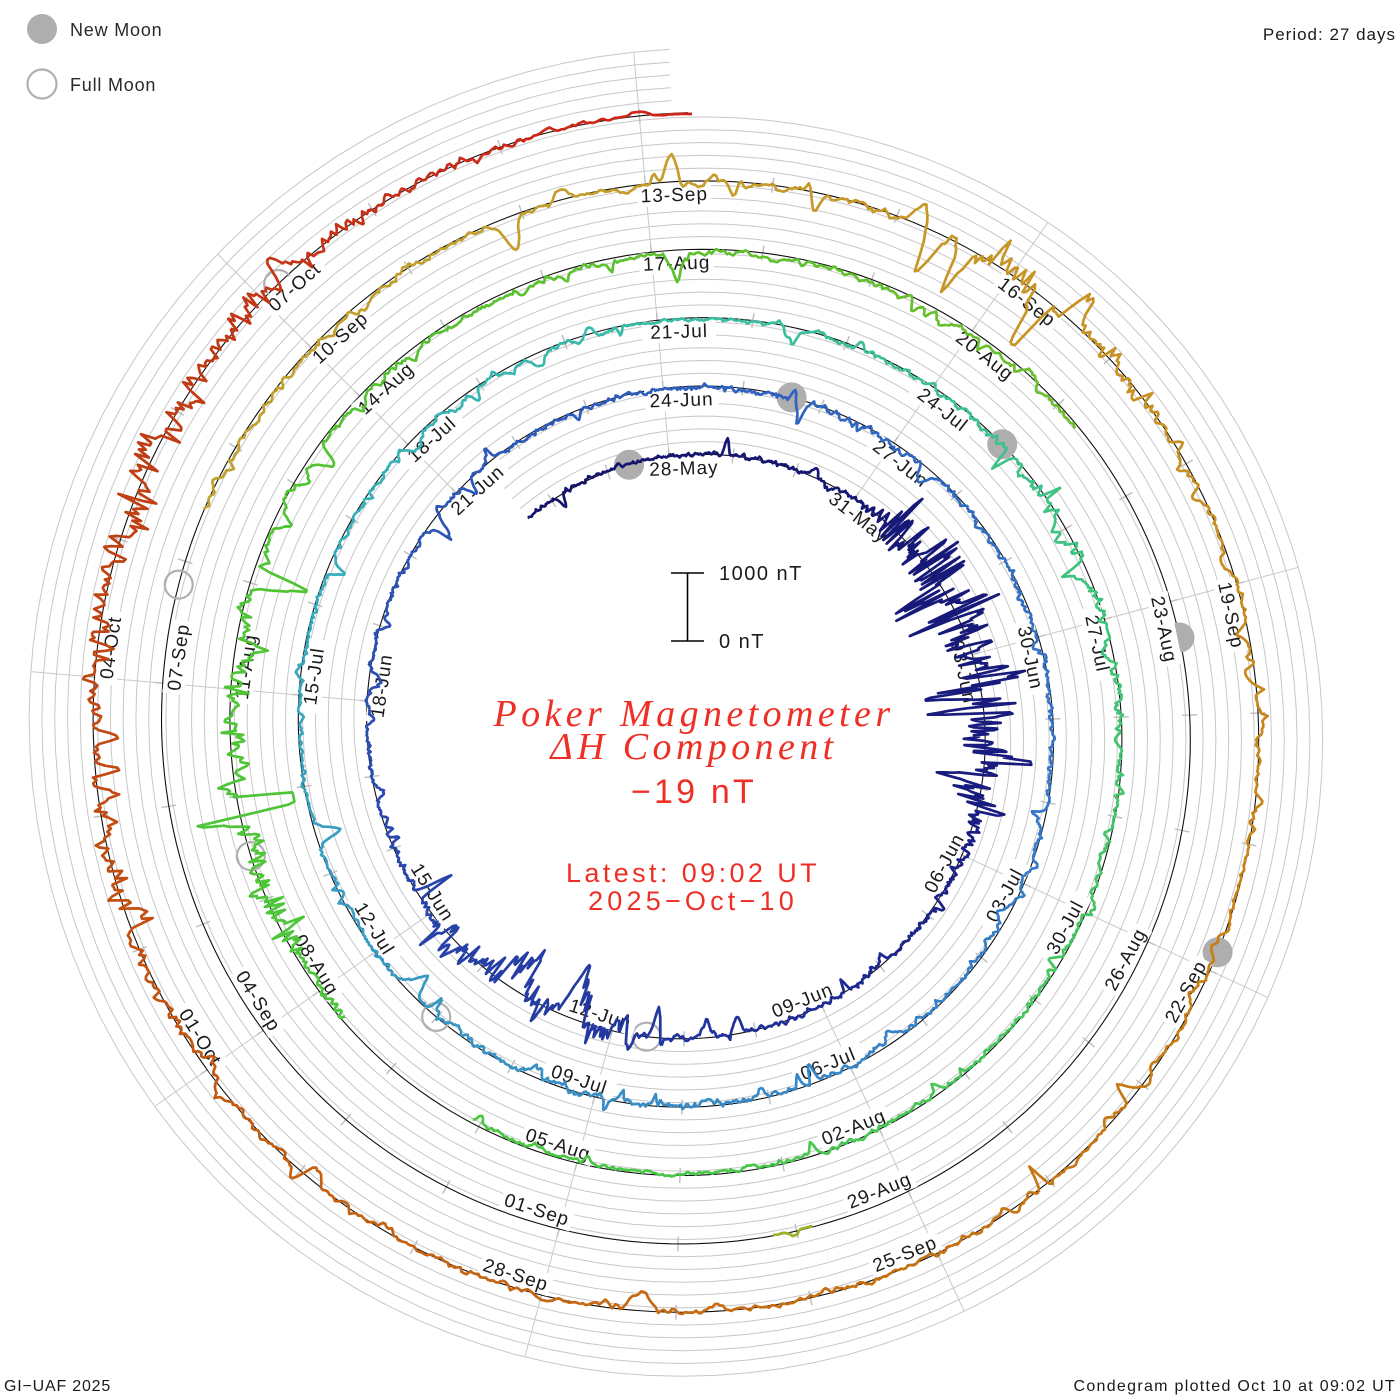 Image resolution: width=1400 pixels, height=1400 pixels. I want to click on svg-text: Poker Magnetometer, so click(693, 714).